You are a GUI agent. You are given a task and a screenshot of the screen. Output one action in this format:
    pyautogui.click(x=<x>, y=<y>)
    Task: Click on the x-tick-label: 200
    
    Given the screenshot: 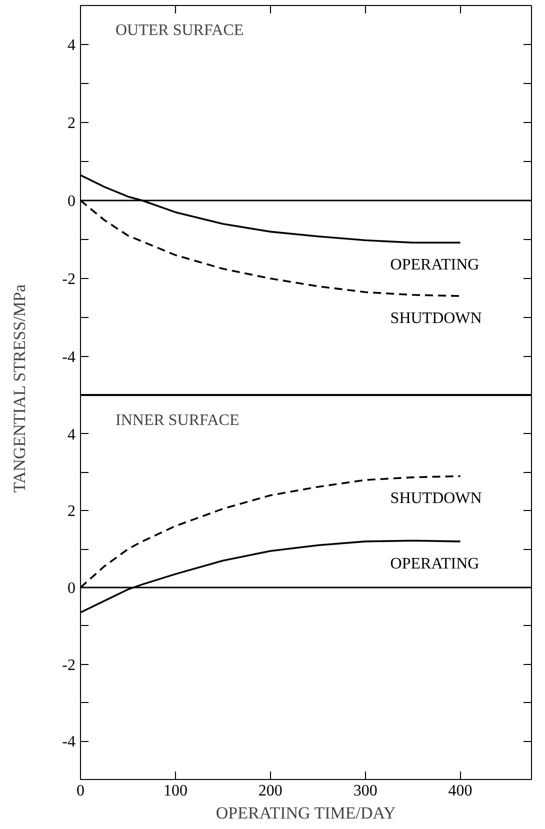 What is the action you would take?
    pyautogui.click(x=270, y=791)
    